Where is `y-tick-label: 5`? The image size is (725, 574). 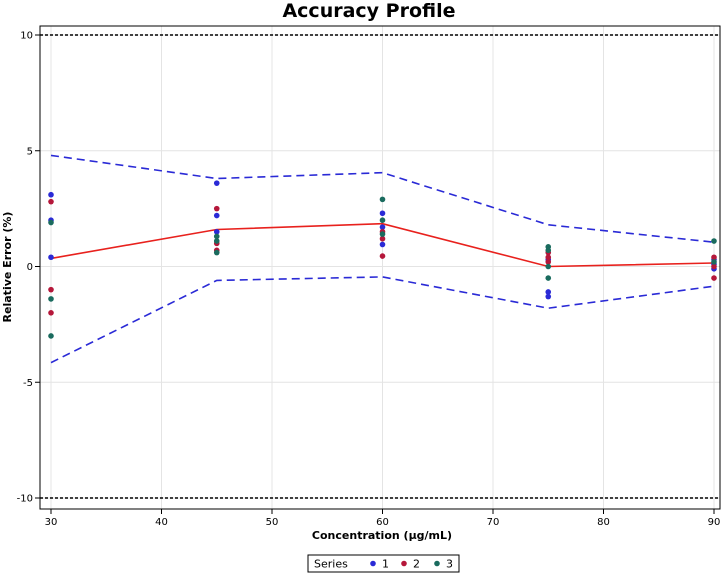 y-tick-label: 5 is located at coordinates (30, 151).